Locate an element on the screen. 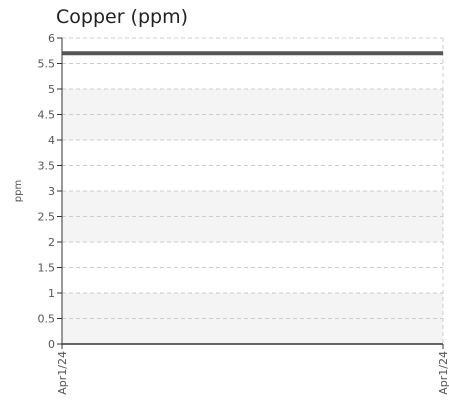 The image size is (449, 400). y-tick-label: 1.5 is located at coordinates (47, 268).